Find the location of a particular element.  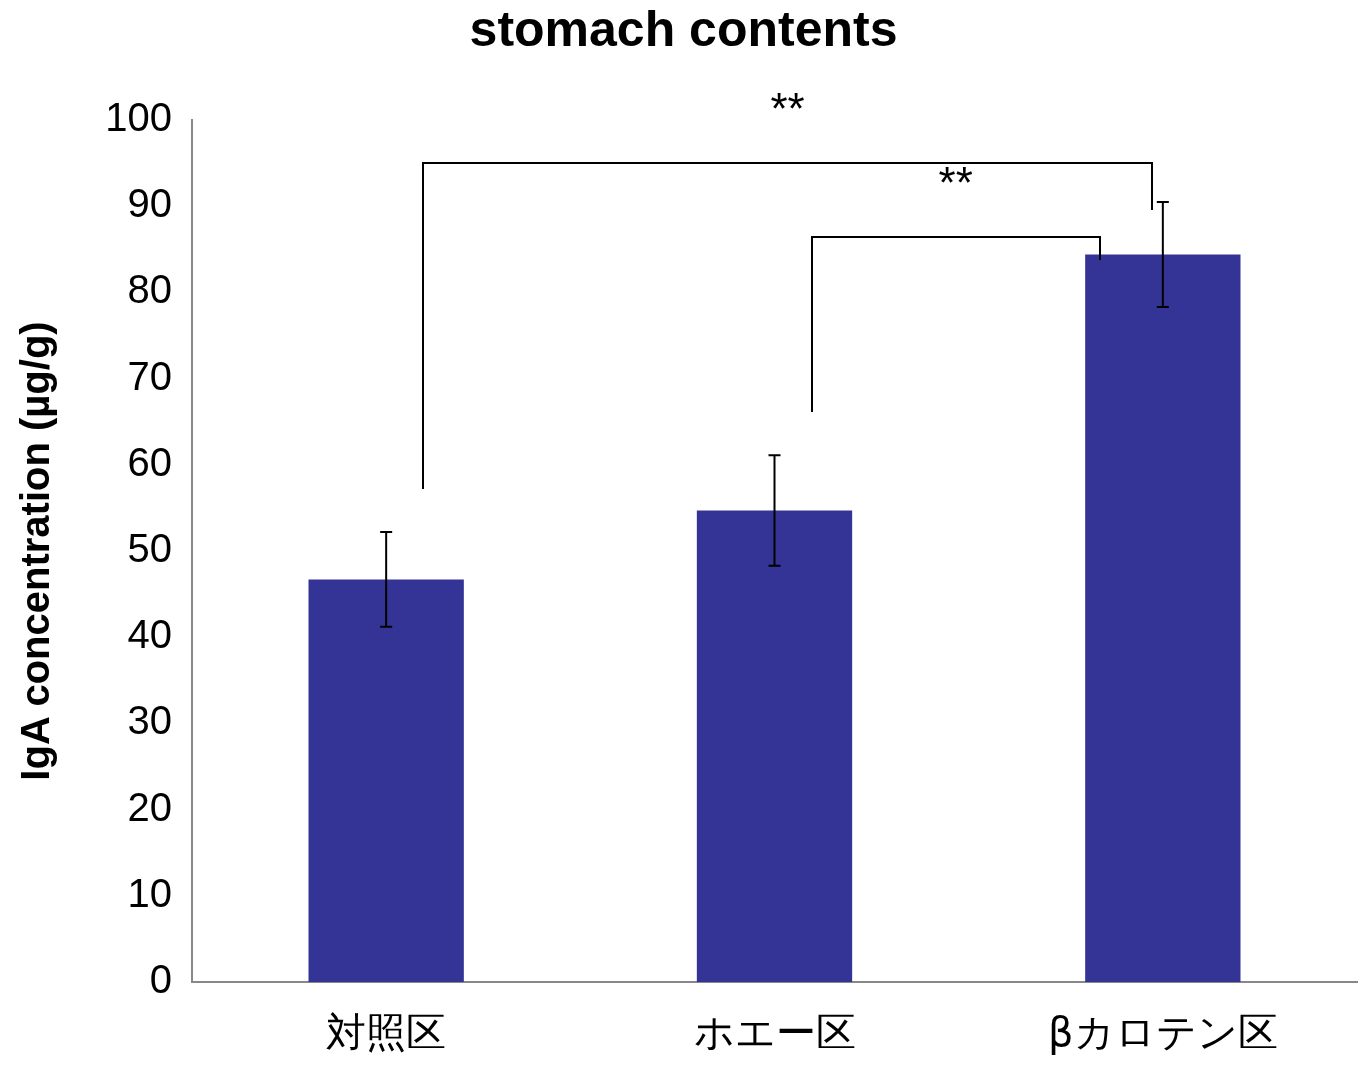

y-tick-label: 20 is located at coordinates (149, 806).